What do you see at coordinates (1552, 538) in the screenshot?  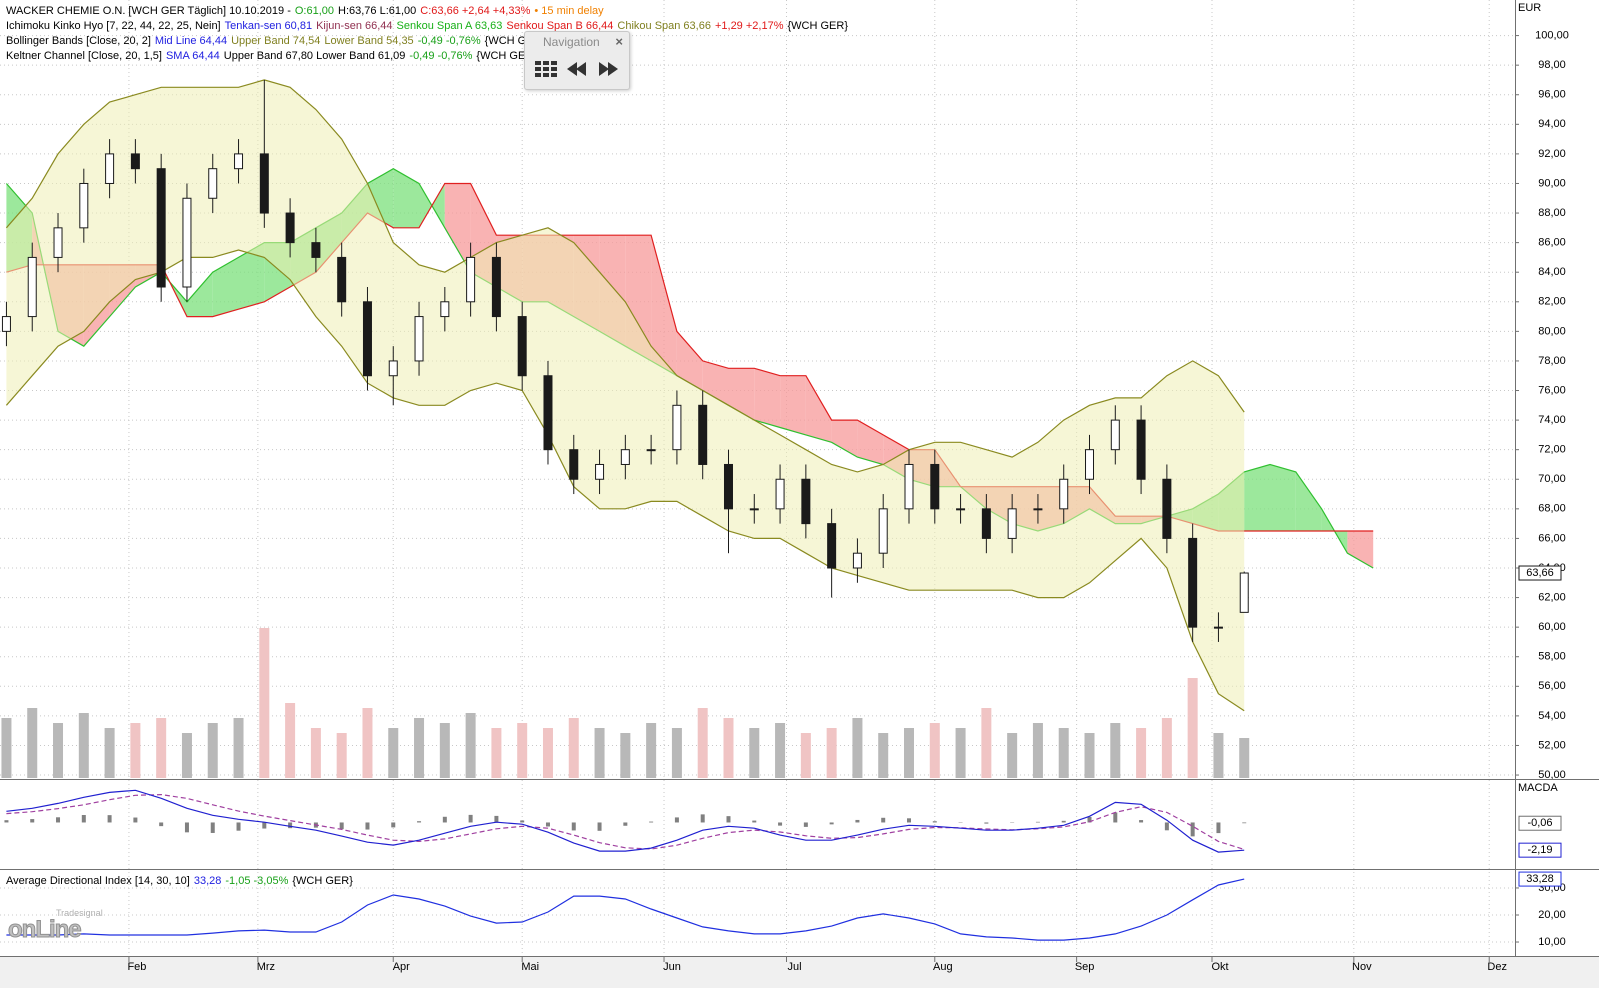 I see `y-tick-label: 66,00` at bounding box center [1552, 538].